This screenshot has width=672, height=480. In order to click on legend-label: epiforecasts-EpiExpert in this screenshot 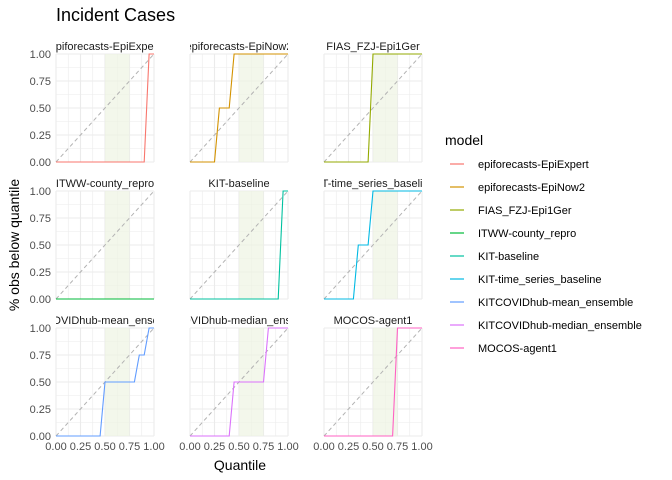, I will do `click(533, 165)`.